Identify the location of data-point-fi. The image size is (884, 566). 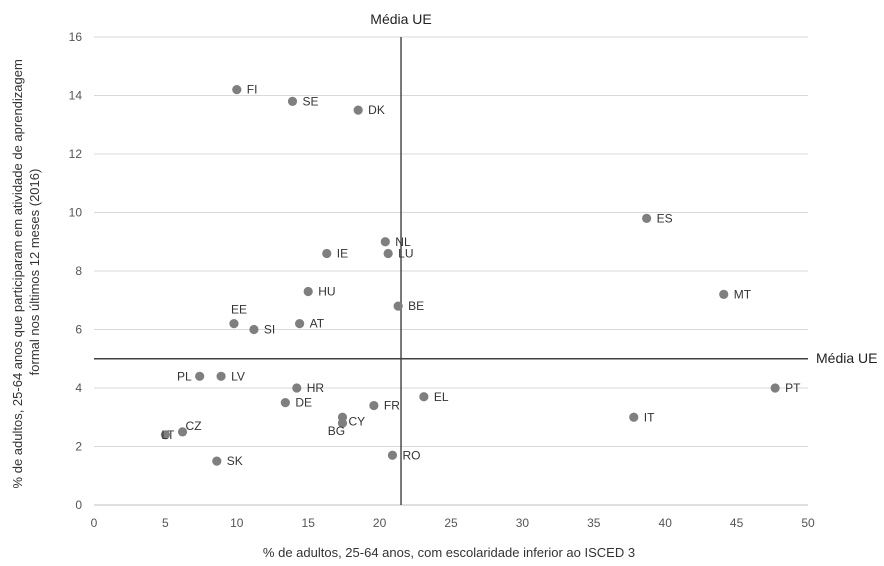
(237, 90).